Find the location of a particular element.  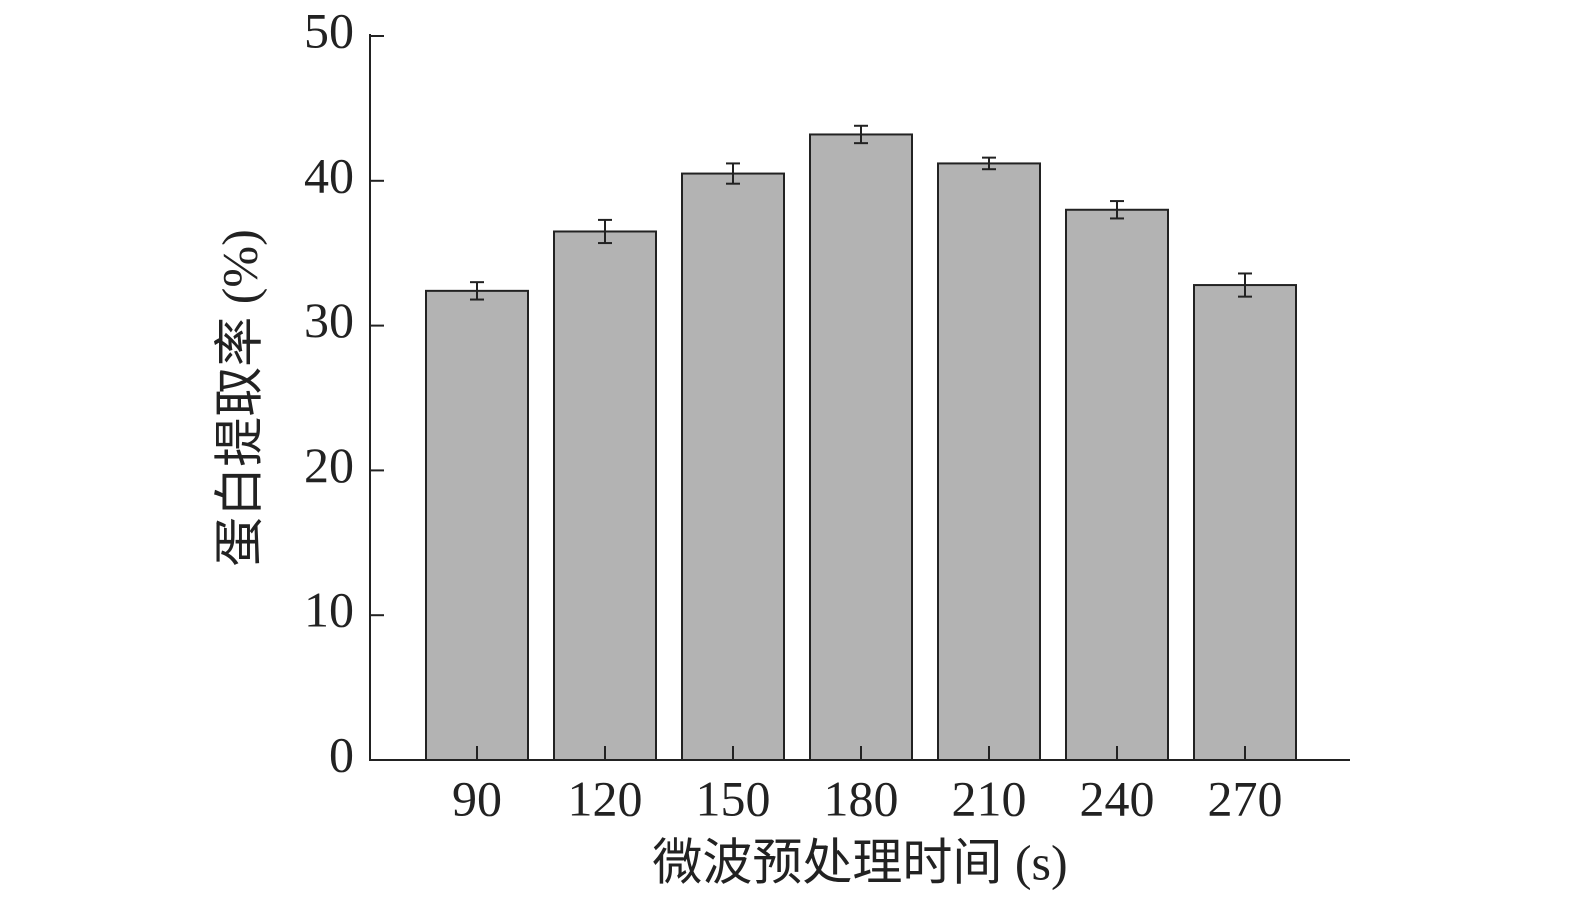

x-tick-label: 120 is located at coordinates (605, 798).